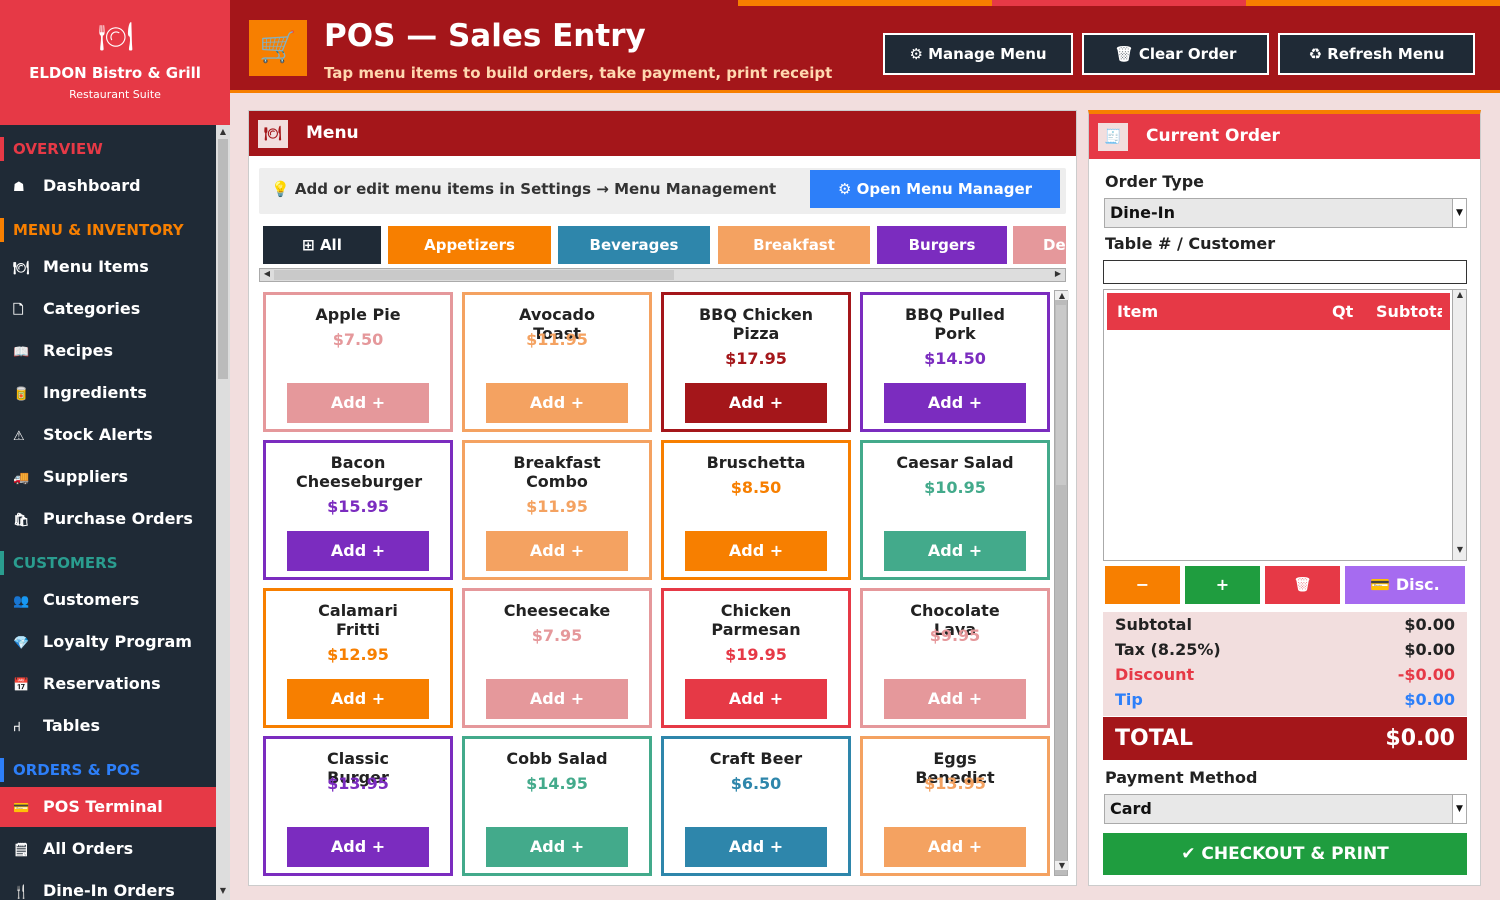  Describe the element at coordinates (21, 685) in the screenshot. I see `calendar-icon: 📅` at that location.